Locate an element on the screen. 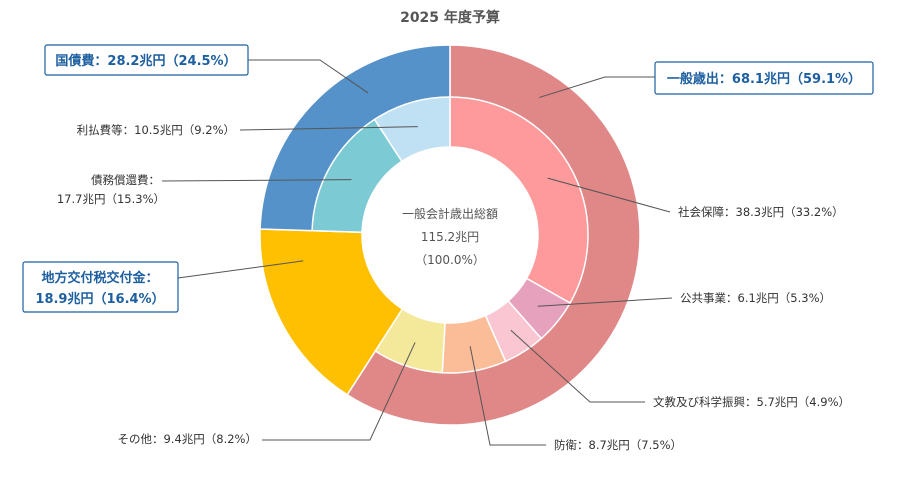 Image resolution: width=900 pixels, height=480 pixels. label-saimu-line1: 債務償還費： is located at coordinates (125, 180).